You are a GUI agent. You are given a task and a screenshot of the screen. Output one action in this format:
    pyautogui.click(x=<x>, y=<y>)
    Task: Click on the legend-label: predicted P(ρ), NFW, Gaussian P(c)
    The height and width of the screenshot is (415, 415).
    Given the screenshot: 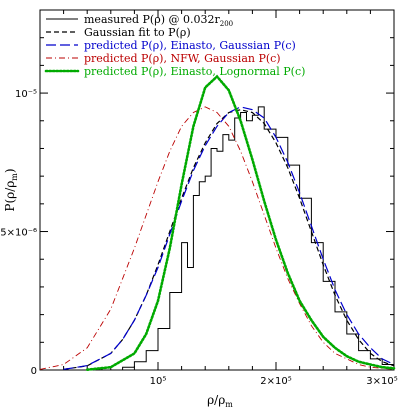 What is the action you would take?
    pyautogui.click(x=182, y=58)
    